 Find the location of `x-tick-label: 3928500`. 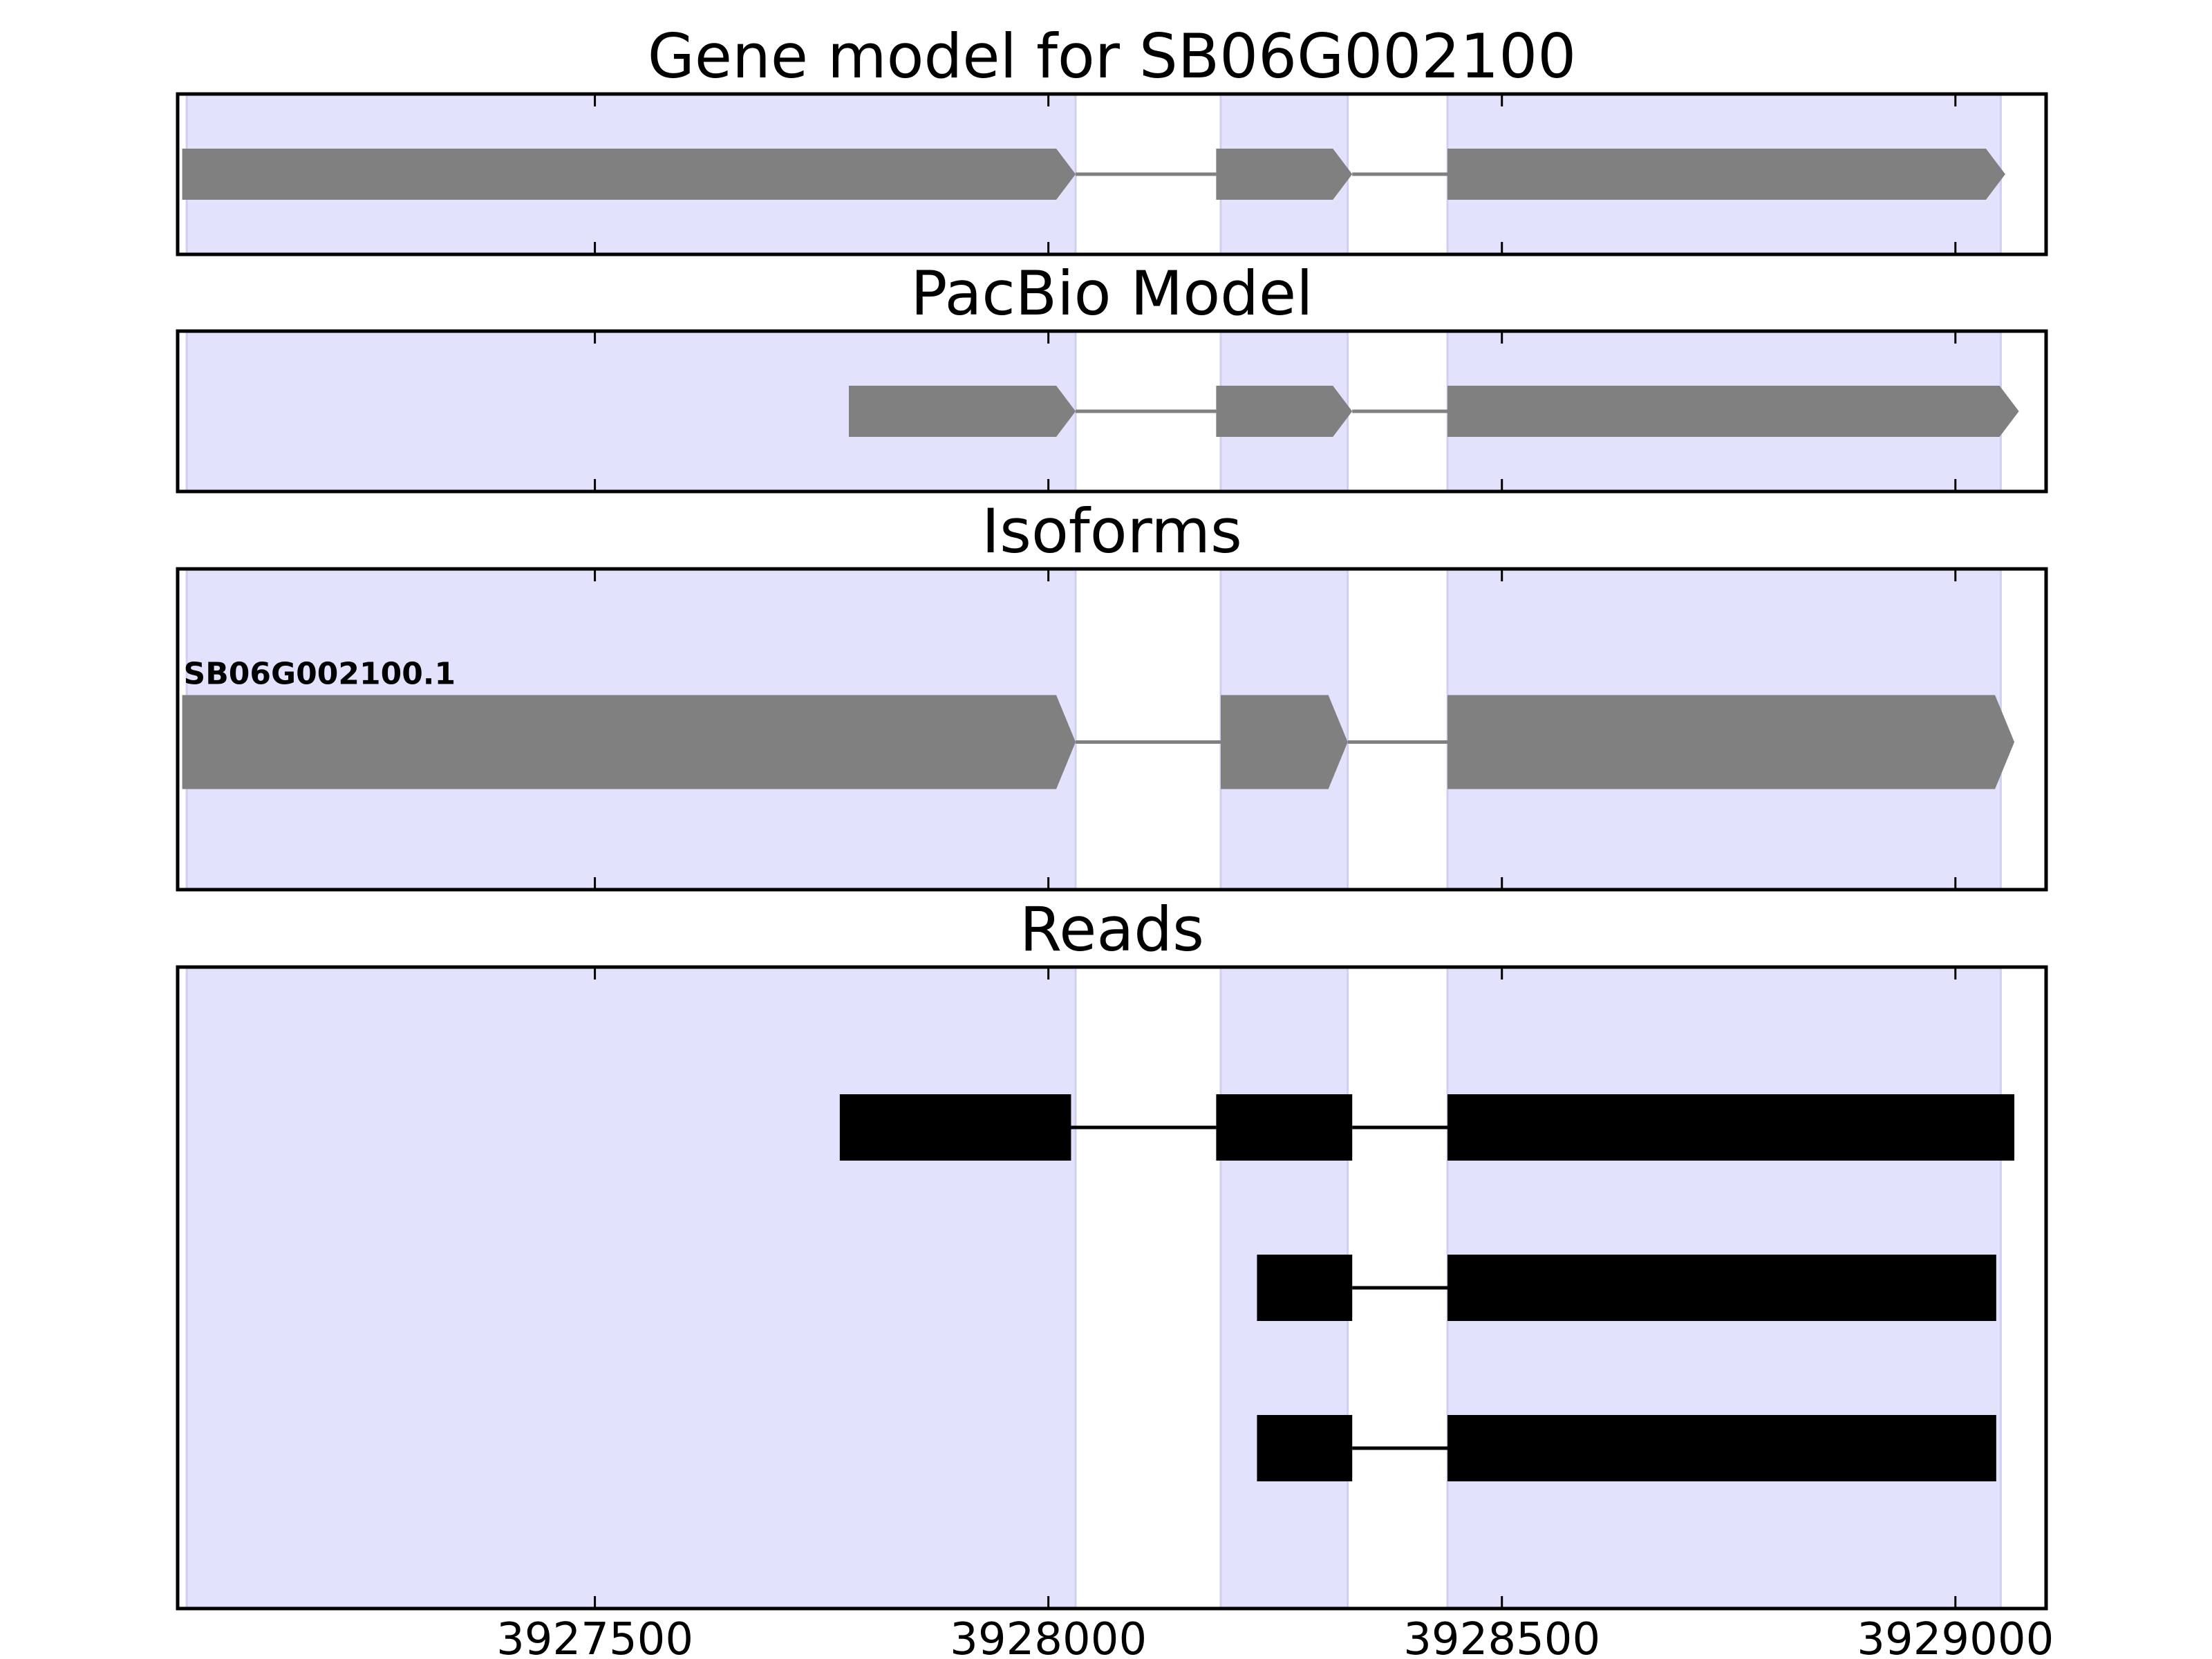

x-tick-label: 3928500 is located at coordinates (1502, 1637).